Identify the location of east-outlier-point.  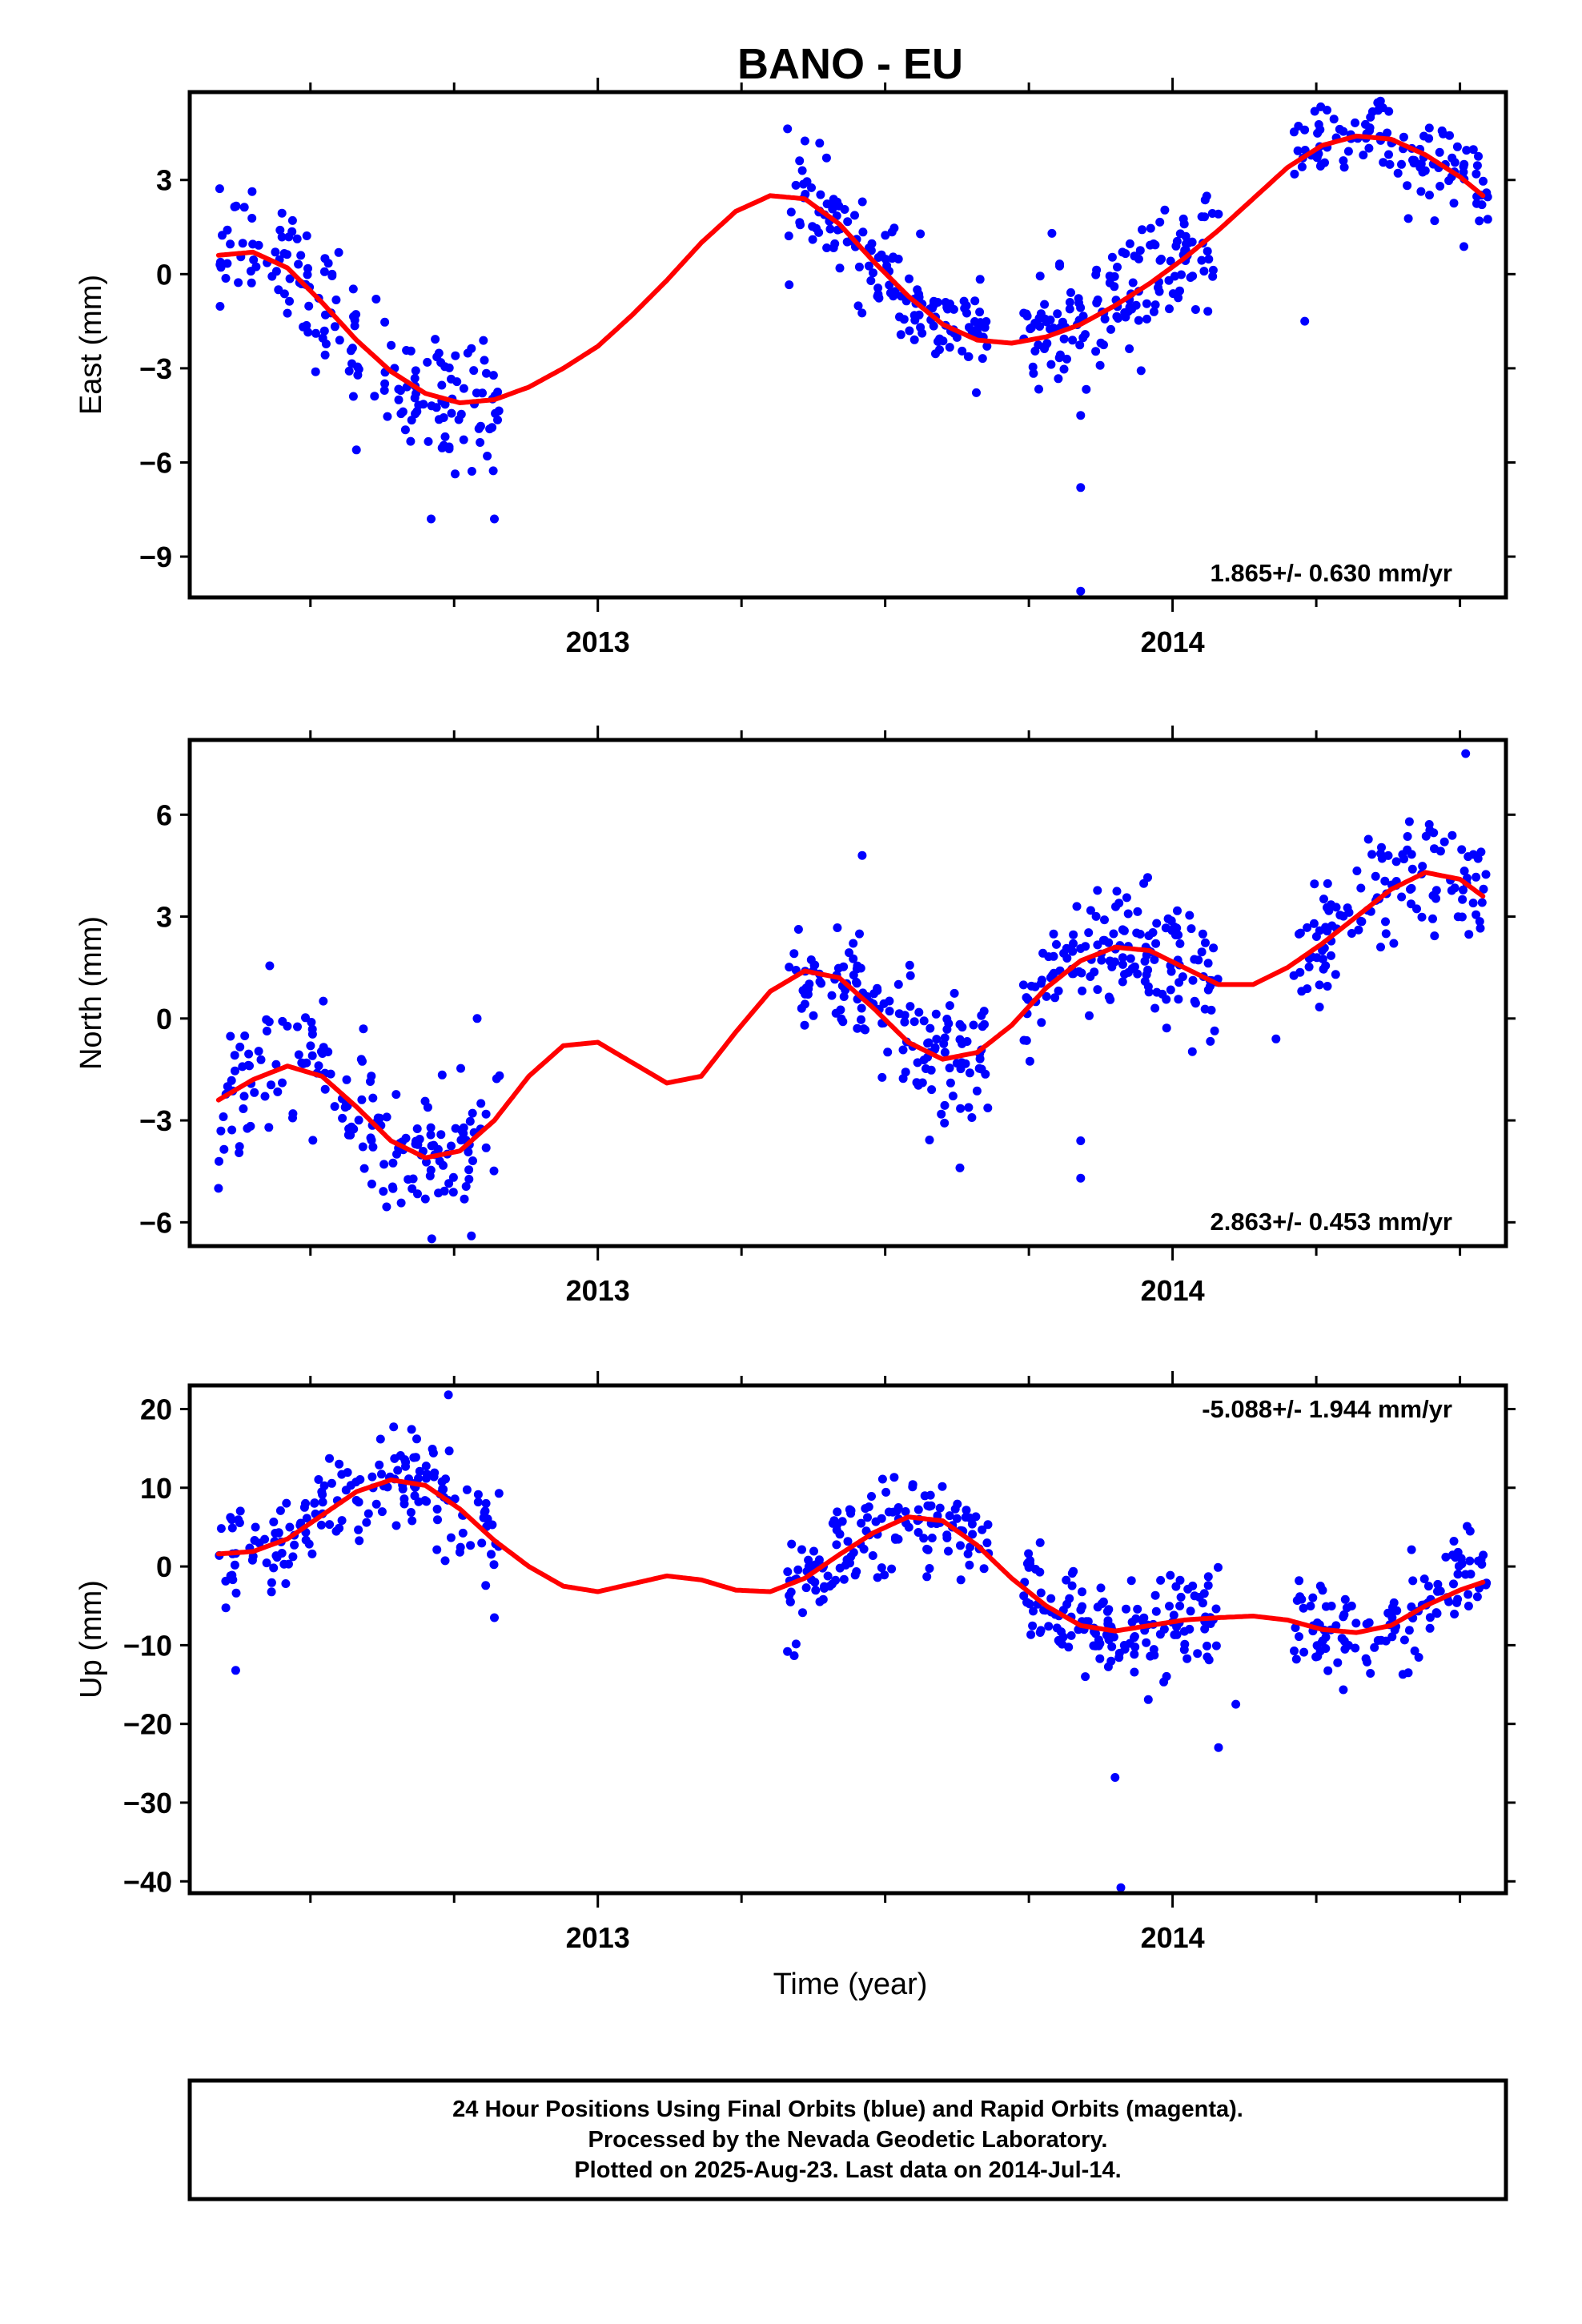
(495, 519).